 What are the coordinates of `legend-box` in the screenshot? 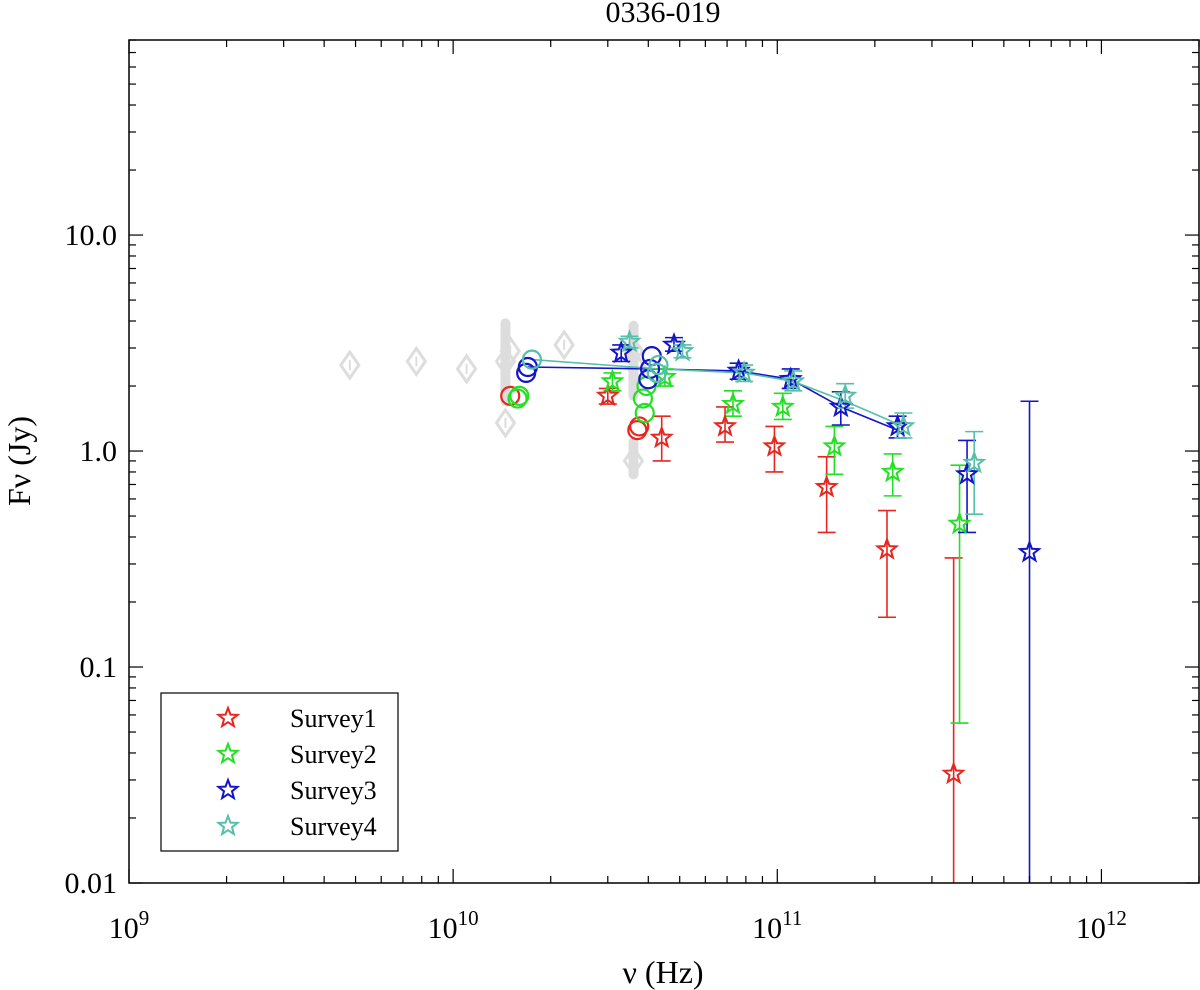 It's located at (279, 772).